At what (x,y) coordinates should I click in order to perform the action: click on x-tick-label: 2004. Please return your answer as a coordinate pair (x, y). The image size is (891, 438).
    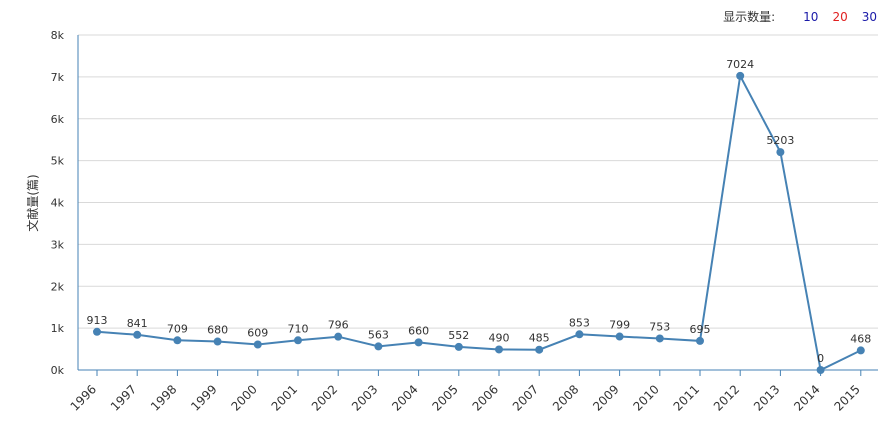
    Looking at the image, I should click on (404, 397).